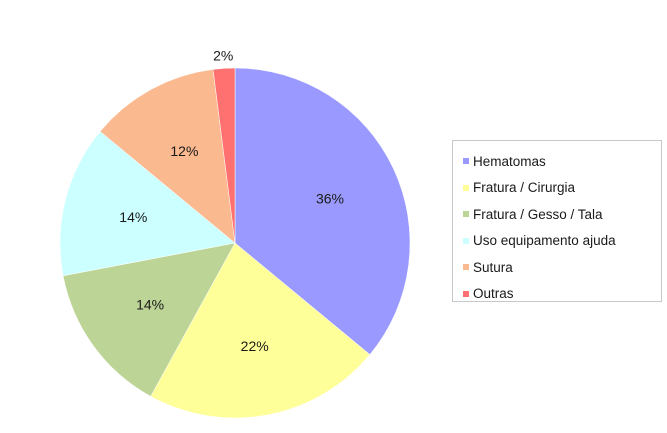 The width and height of the screenshot is (667, 433). What do you see at coordinates (544, 241) in the screenshot?
I see `legend-label-4: Uso equipamento ajuda` at bounding box center [544, 241].